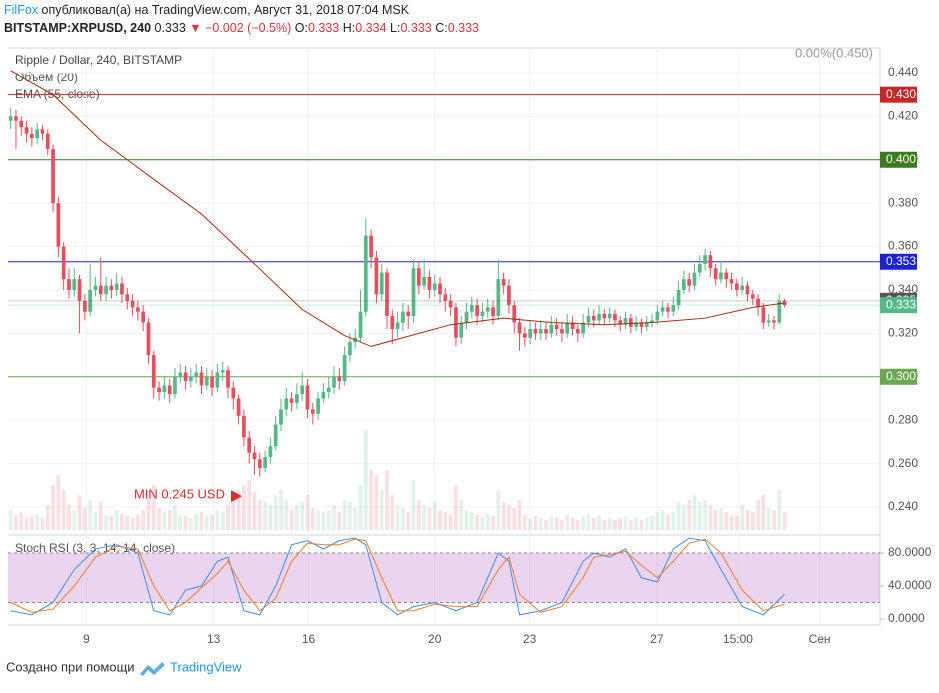 The image size is (939, 693). Describe the element at coordinates (301, 28) in the screenshot. I see `ohlc-key: O:` at that location.